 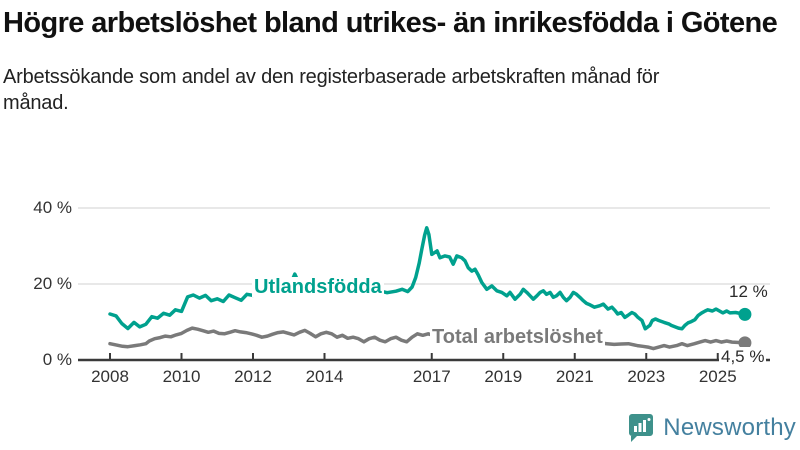 I want to click on x-tick-label: 2023, so click(x=646, y=376).